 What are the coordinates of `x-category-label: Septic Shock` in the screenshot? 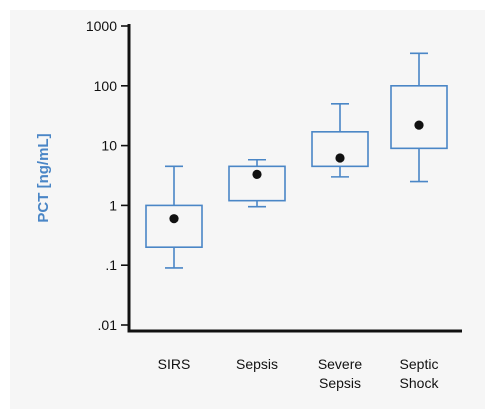 It's located at (420, 373).